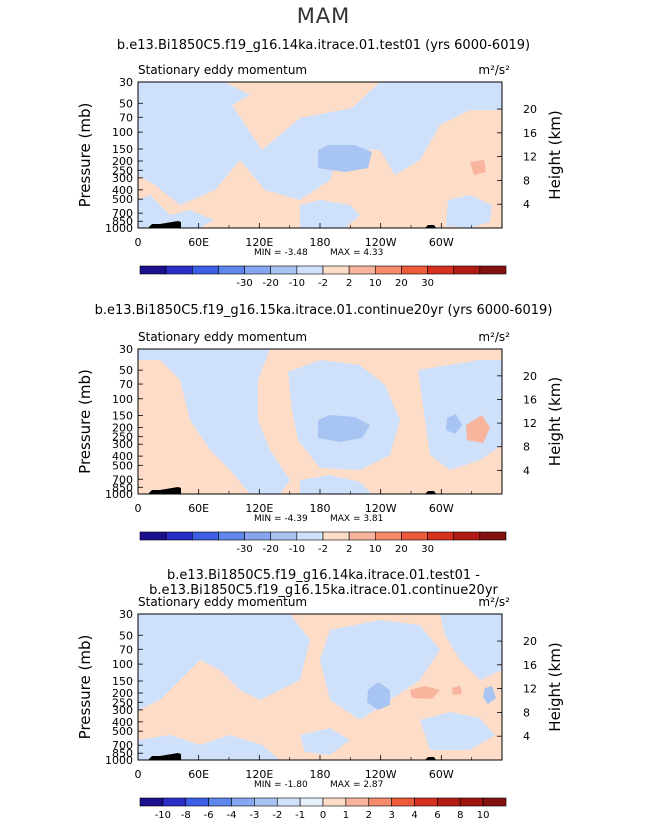 The width and height of the screenshot is (647, 820). I want to click on height-tick-label: 16, so click(530, 399).